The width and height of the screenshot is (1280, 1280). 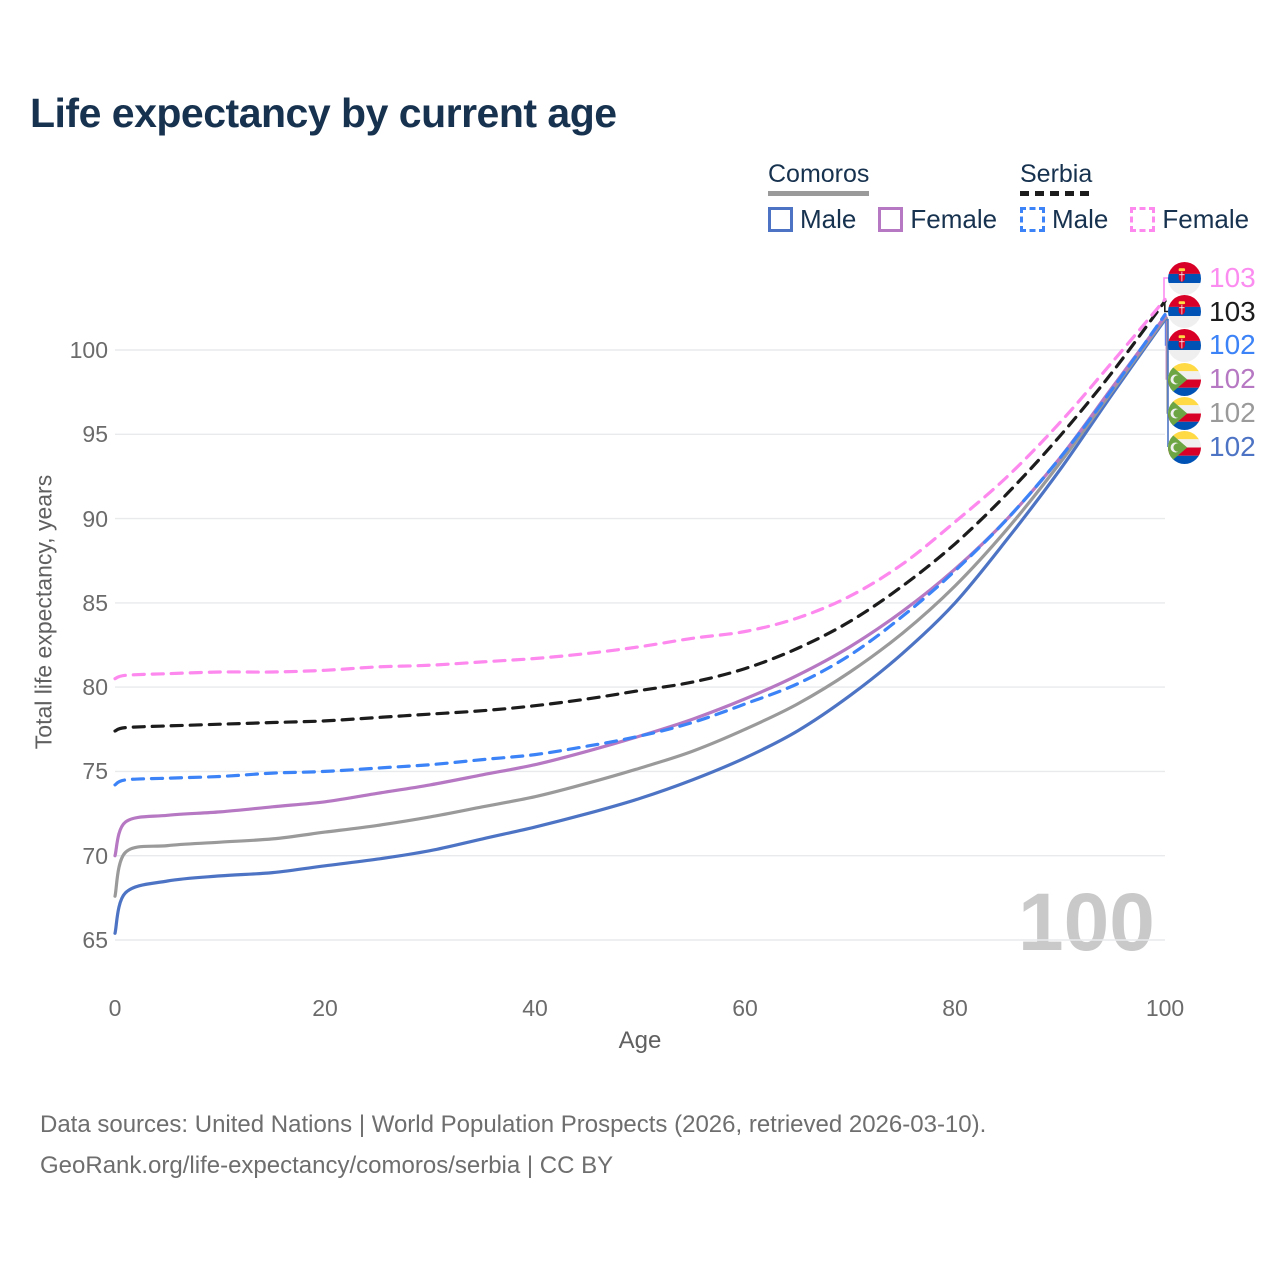 What do you see at coordinates (1165, 1008) in the screenshot?
I see `x-tick-label: 100` at bounding box center [1165, 1008].